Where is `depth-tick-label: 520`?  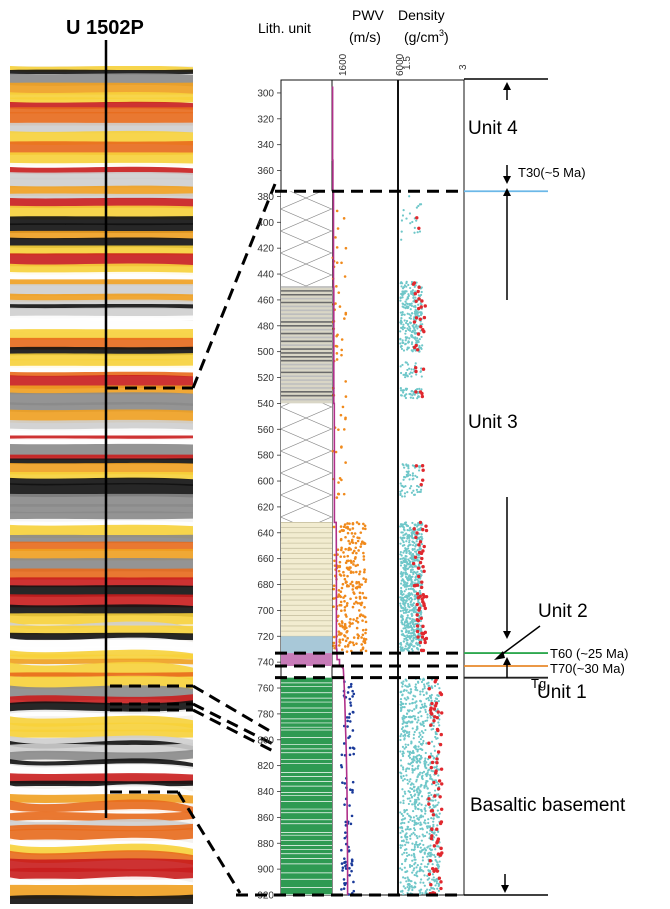 depth-tick-label: 520 is located at coordinates (265, 378).